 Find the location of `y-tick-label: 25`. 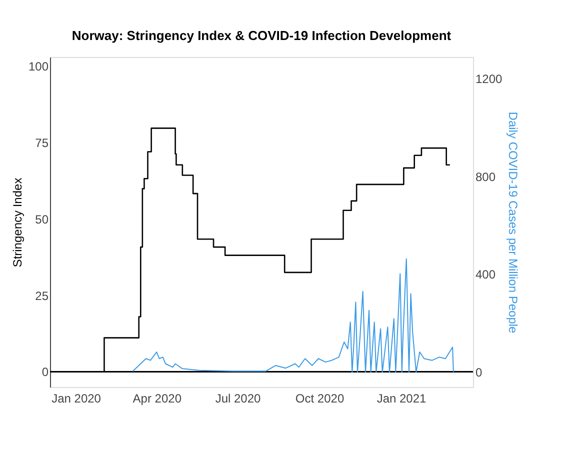

y-tick-label: 25 is located at coordinates (42, 295).